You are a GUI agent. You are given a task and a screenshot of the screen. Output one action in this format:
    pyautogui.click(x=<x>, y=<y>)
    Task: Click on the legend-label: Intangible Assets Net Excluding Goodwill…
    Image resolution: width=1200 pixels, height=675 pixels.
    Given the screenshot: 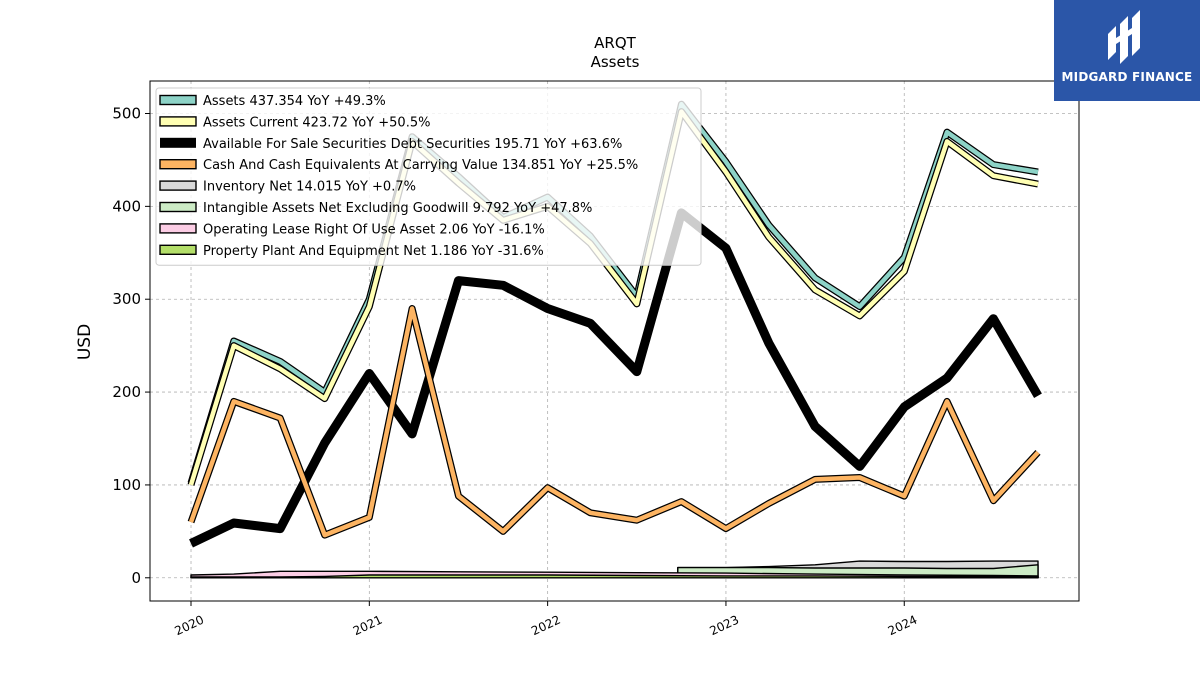 What is the action you would take?
    pyautogui.click(x=397, y=208)
    